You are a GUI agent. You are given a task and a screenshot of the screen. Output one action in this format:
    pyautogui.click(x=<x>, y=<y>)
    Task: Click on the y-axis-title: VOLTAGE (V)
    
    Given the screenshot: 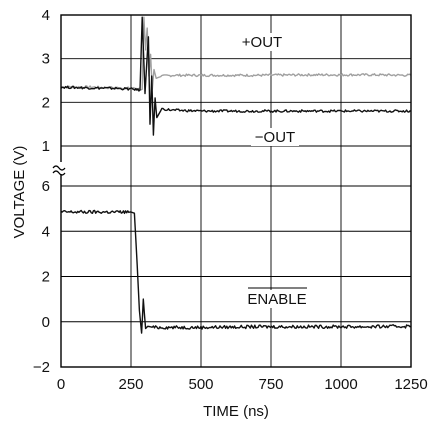 What is the action you would take?
    pyautogui.click(x=19, y=192)
    